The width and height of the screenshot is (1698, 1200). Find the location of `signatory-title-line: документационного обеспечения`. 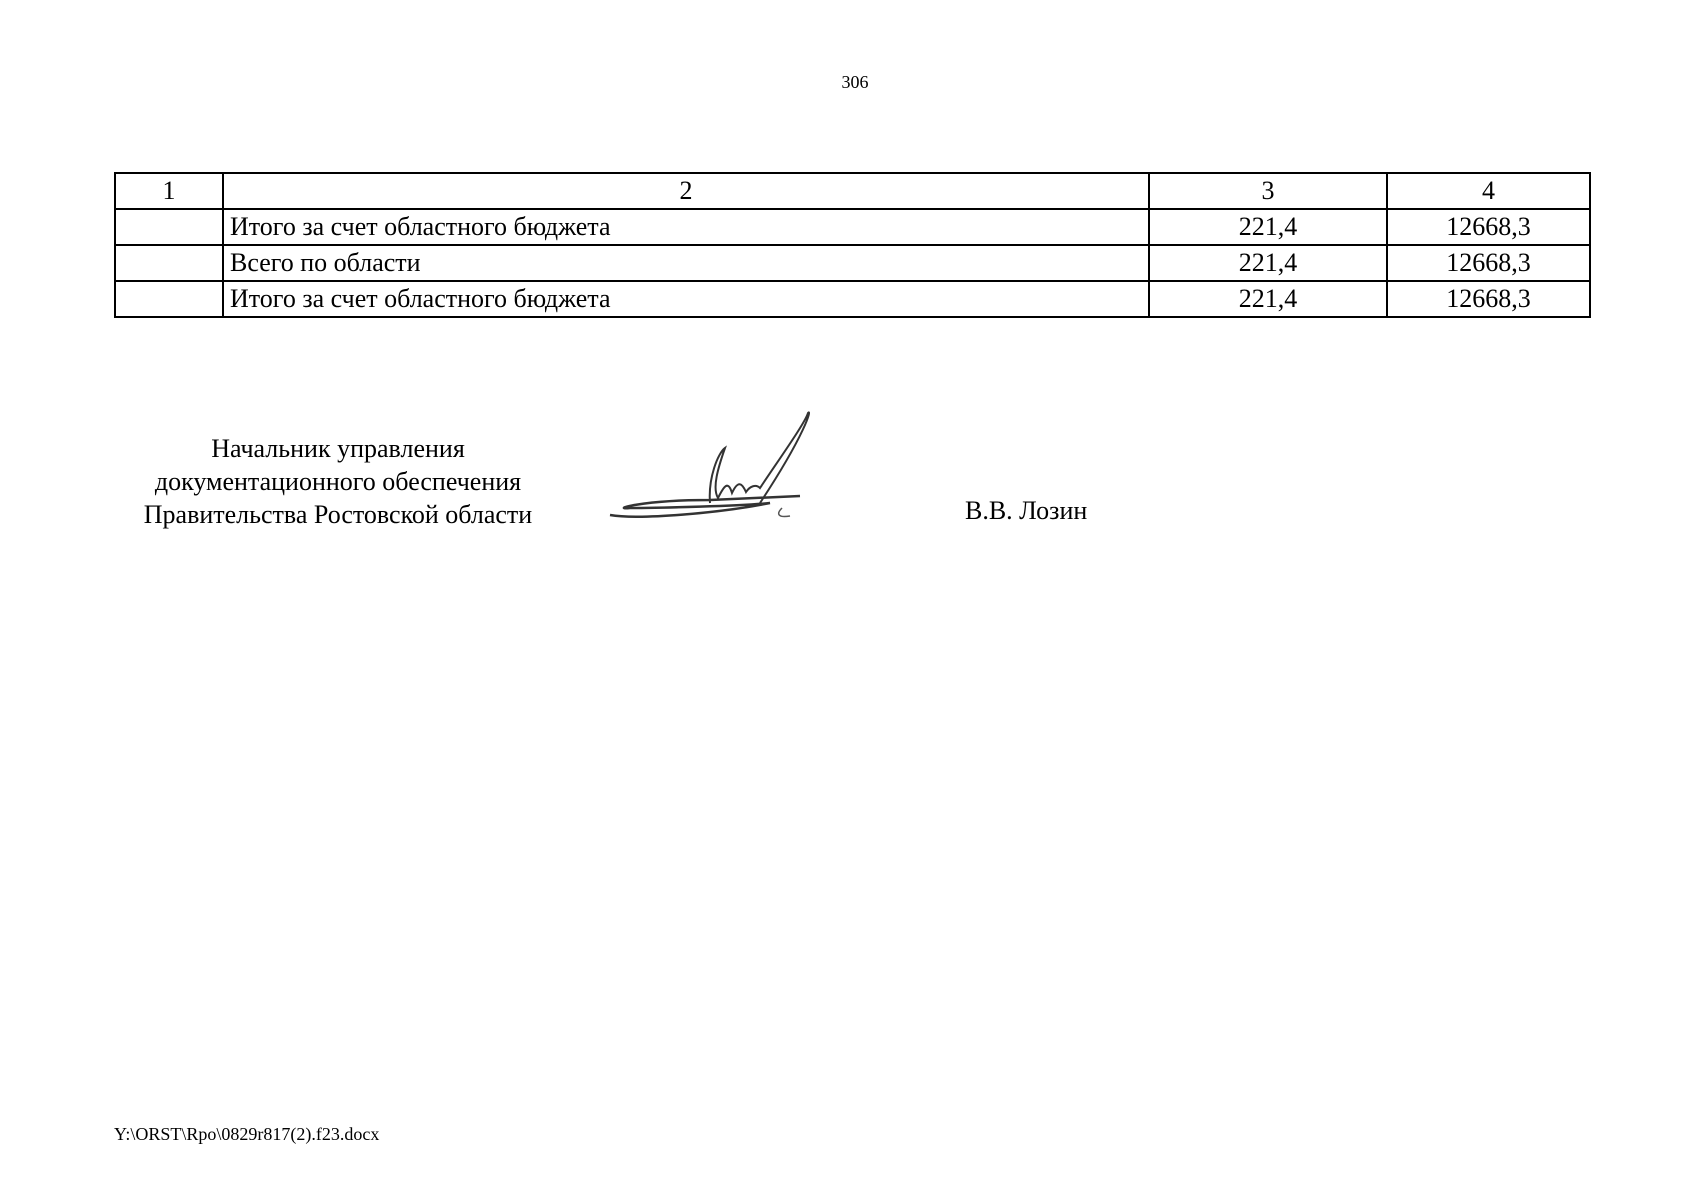

signatory-title-line: документационного обеспечения is located at coordinates (338, 481).